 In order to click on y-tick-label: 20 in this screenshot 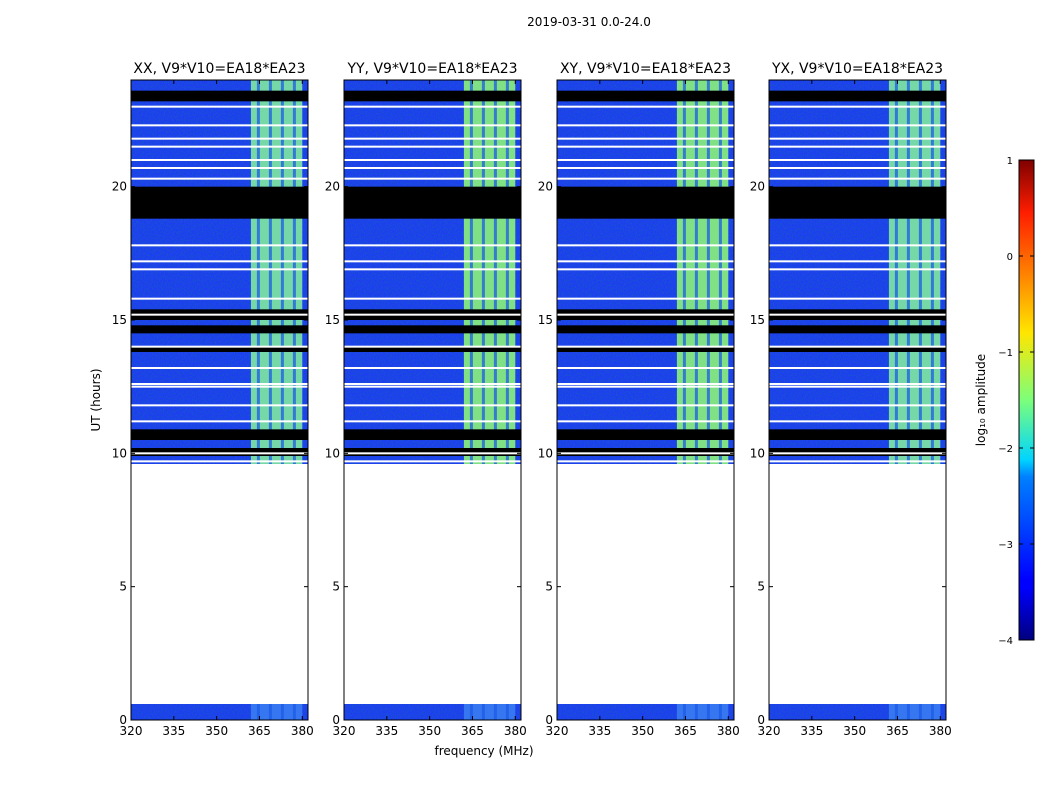, I will do `click(332, 187)`.